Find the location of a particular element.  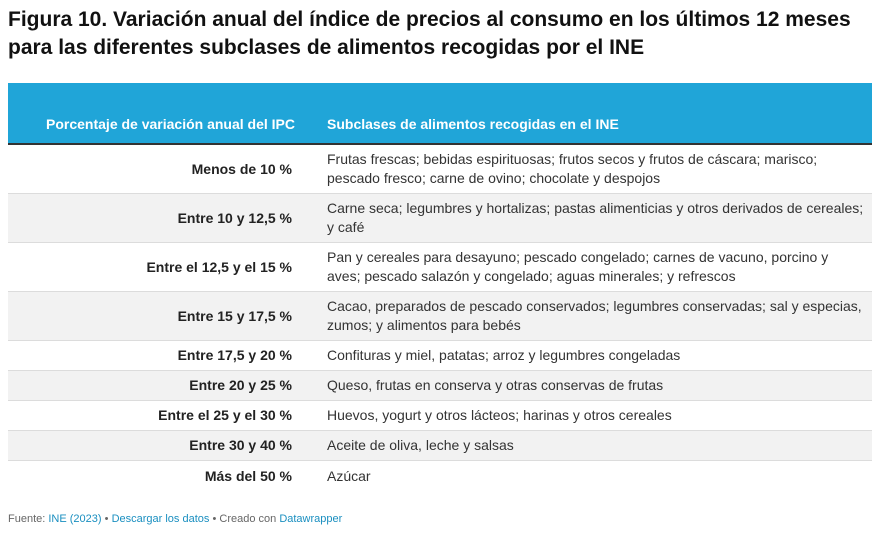

subclasses-cell: Aceite de oliva, leche y salsas is located at coordinates (420, 445).